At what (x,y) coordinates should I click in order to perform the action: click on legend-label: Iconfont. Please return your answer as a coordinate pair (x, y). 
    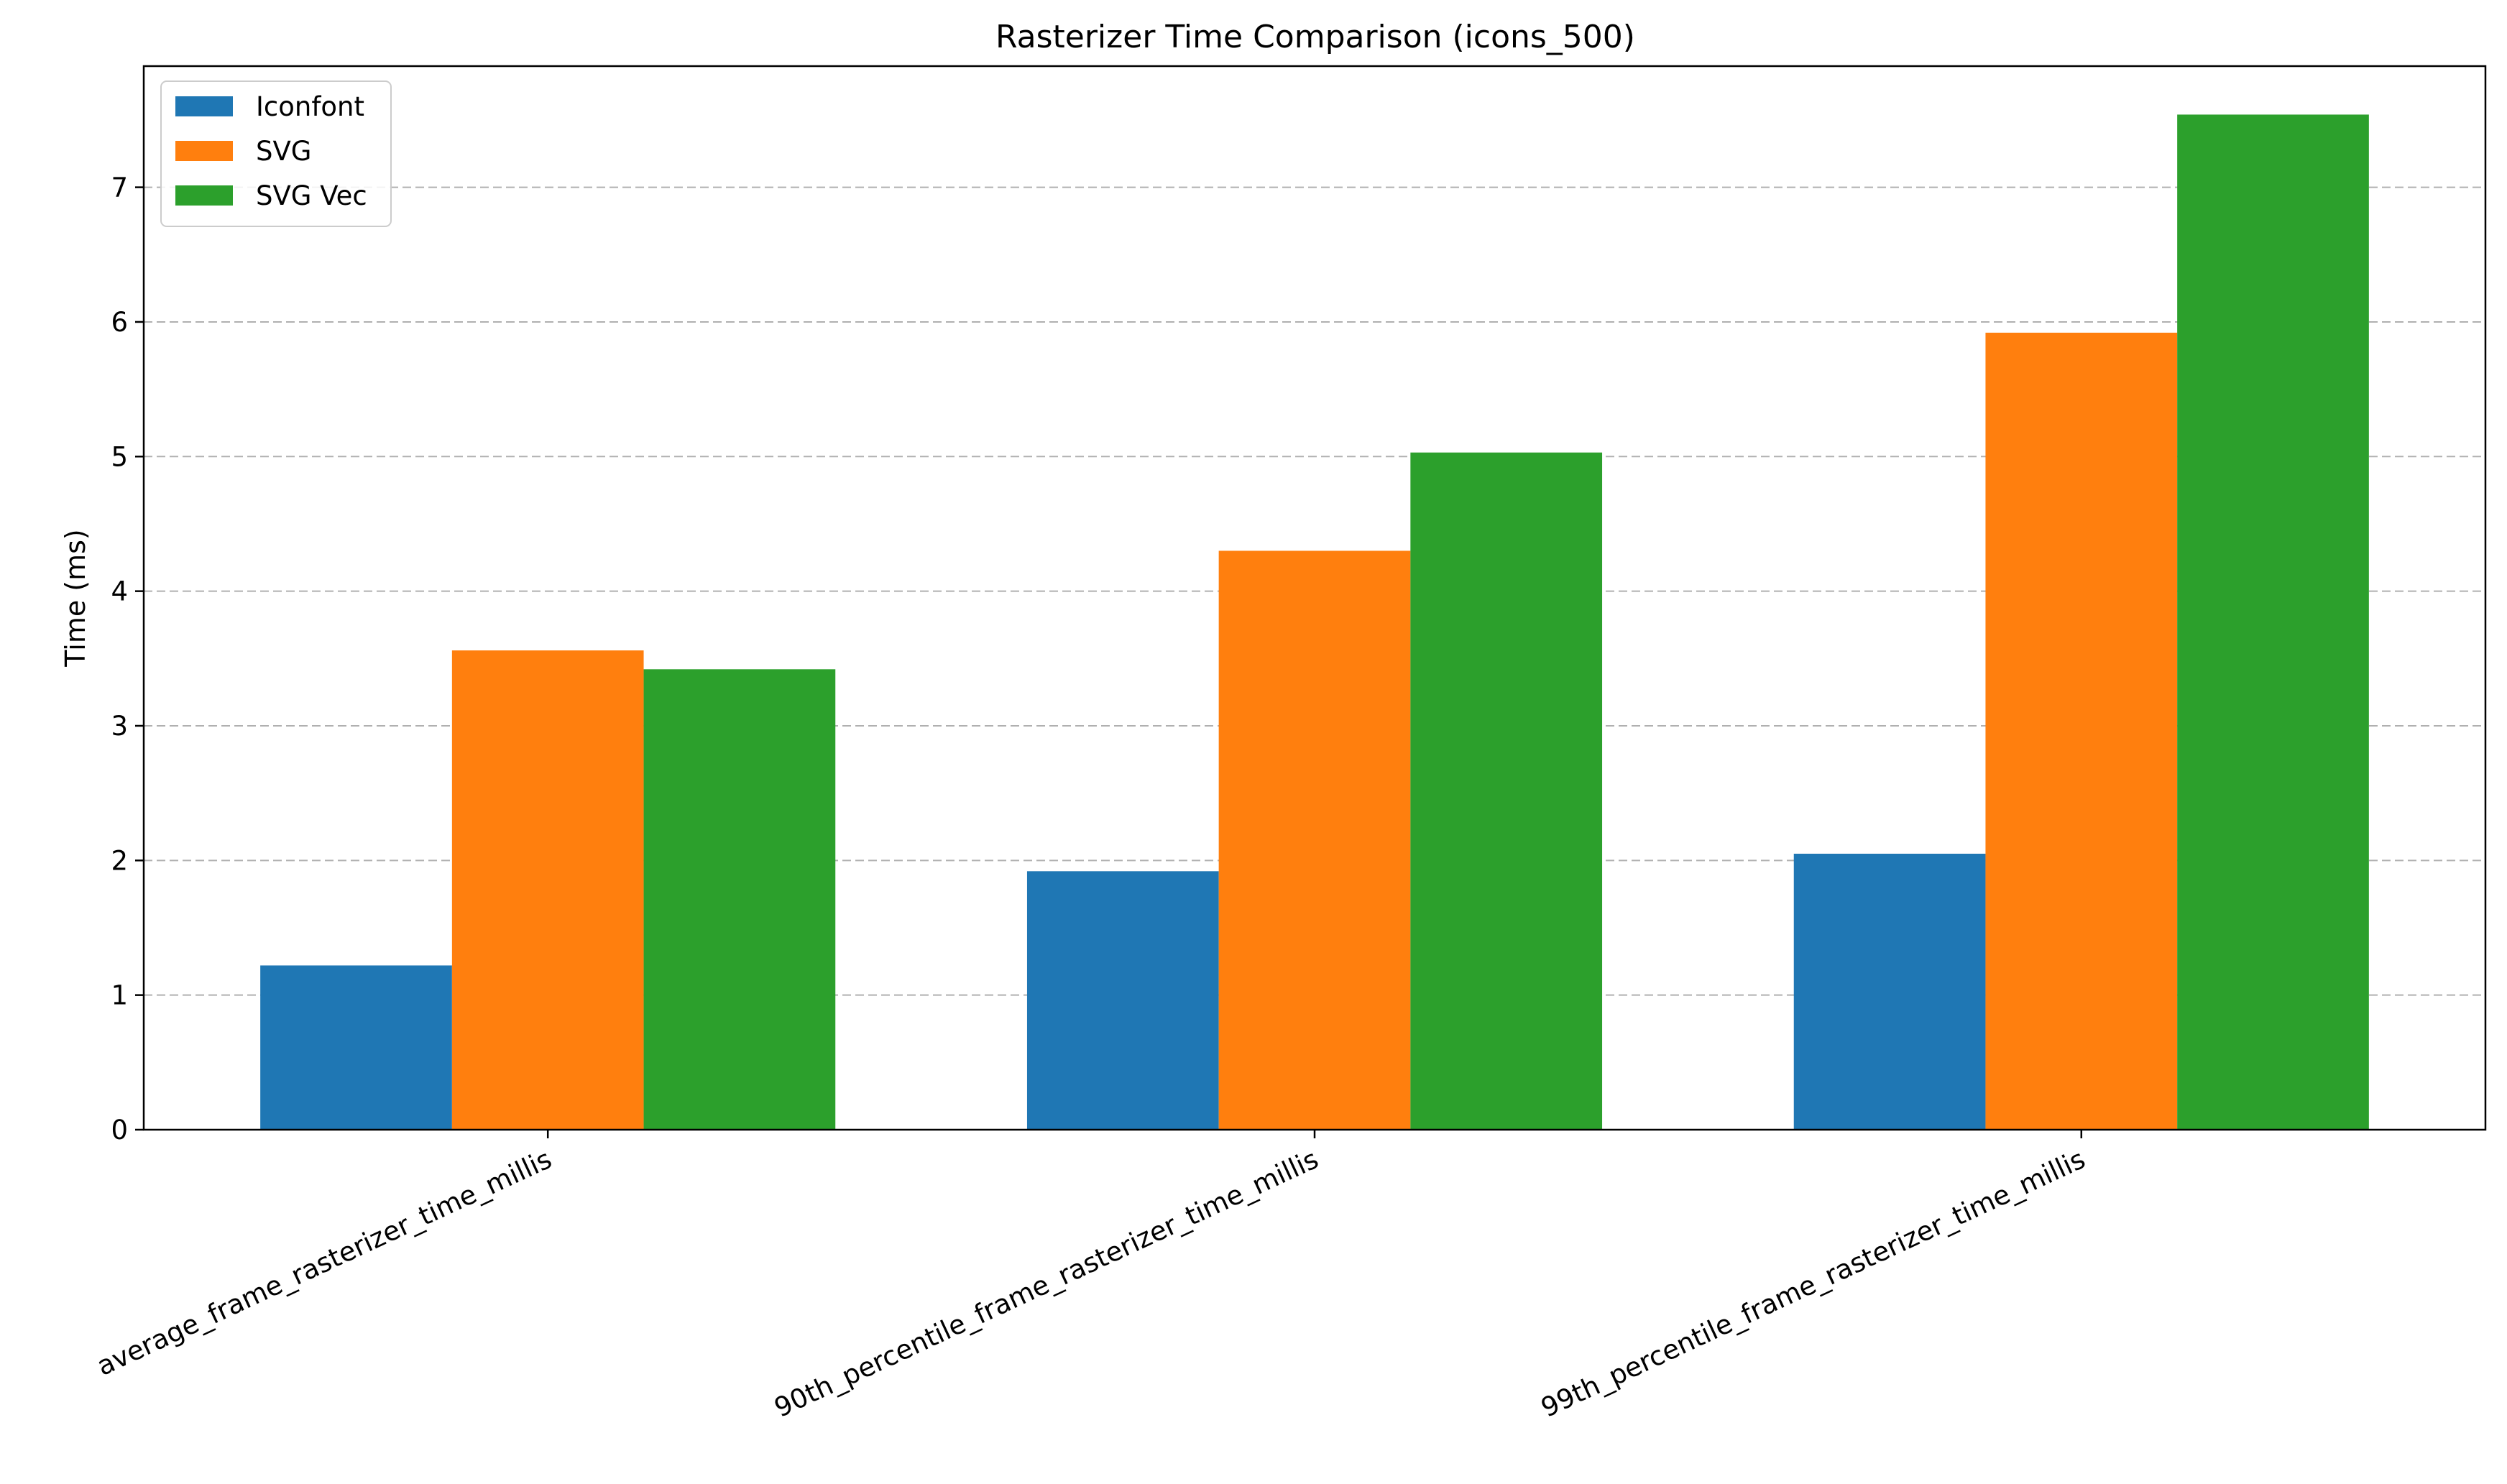
    Looking at the image, I should click on (310, 106).